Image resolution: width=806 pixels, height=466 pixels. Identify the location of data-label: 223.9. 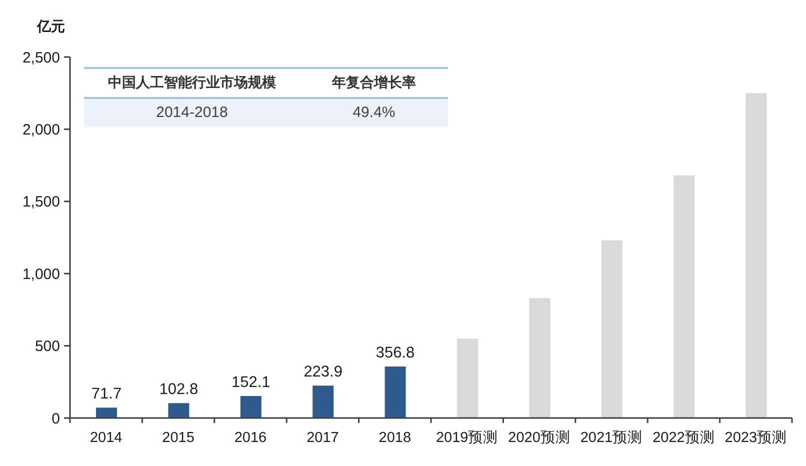
(323, 372).